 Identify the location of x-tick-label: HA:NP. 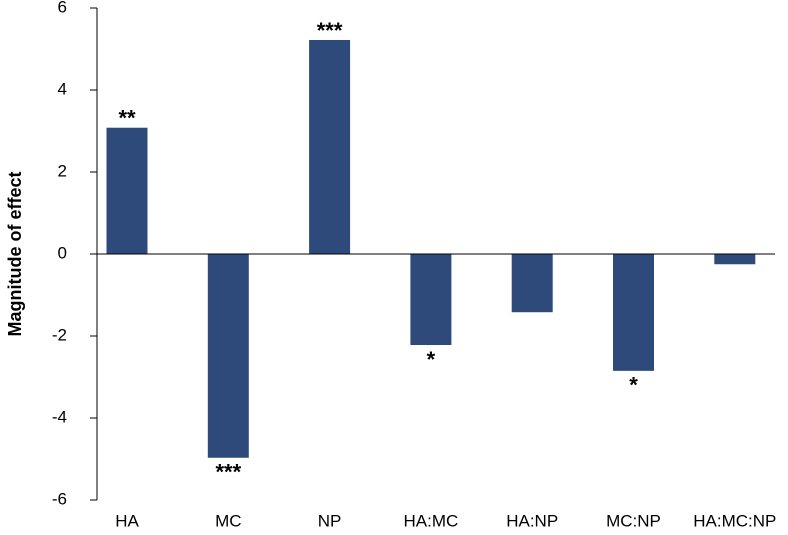
(532, 520).